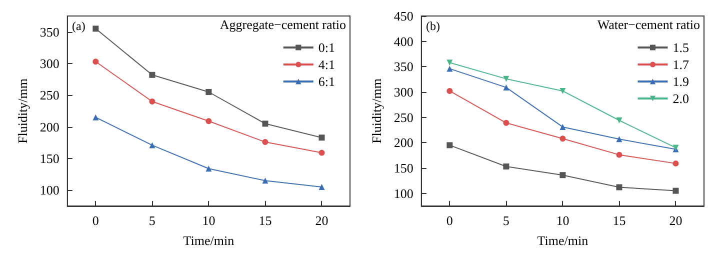 Image resolution: width=723 pixels, height=269 pixels. Describe the element at coordinates (404, 41) in the screenshot. I see `y-tick-label: 400` at that location.